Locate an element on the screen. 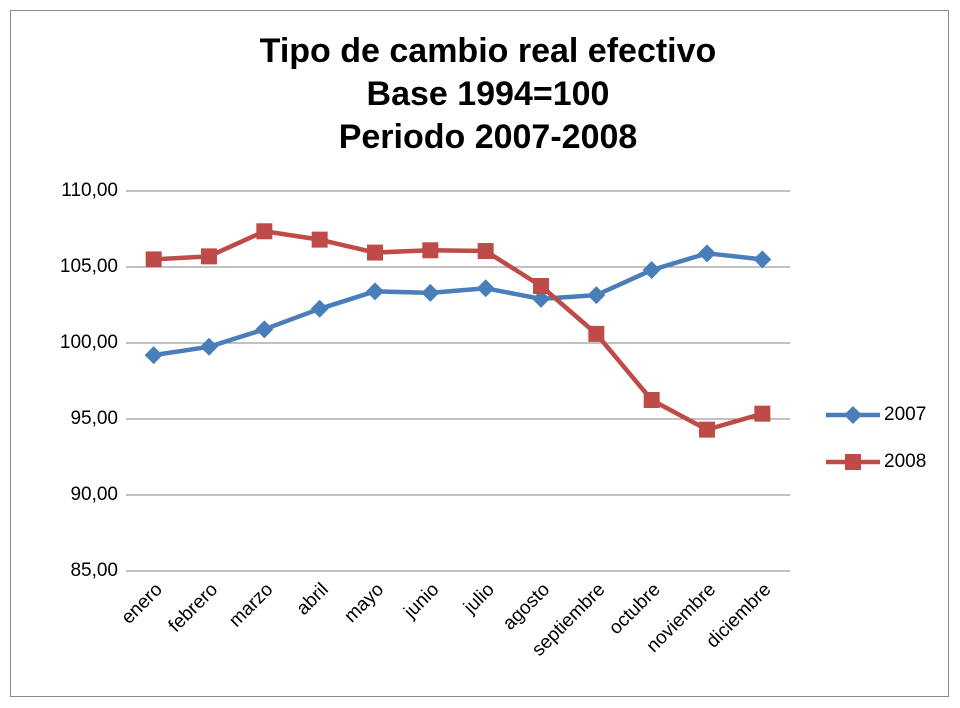 The height and width of the screenshot is (708, 960). y-tick-label: 100,00 is located at coordinates (89, 342).